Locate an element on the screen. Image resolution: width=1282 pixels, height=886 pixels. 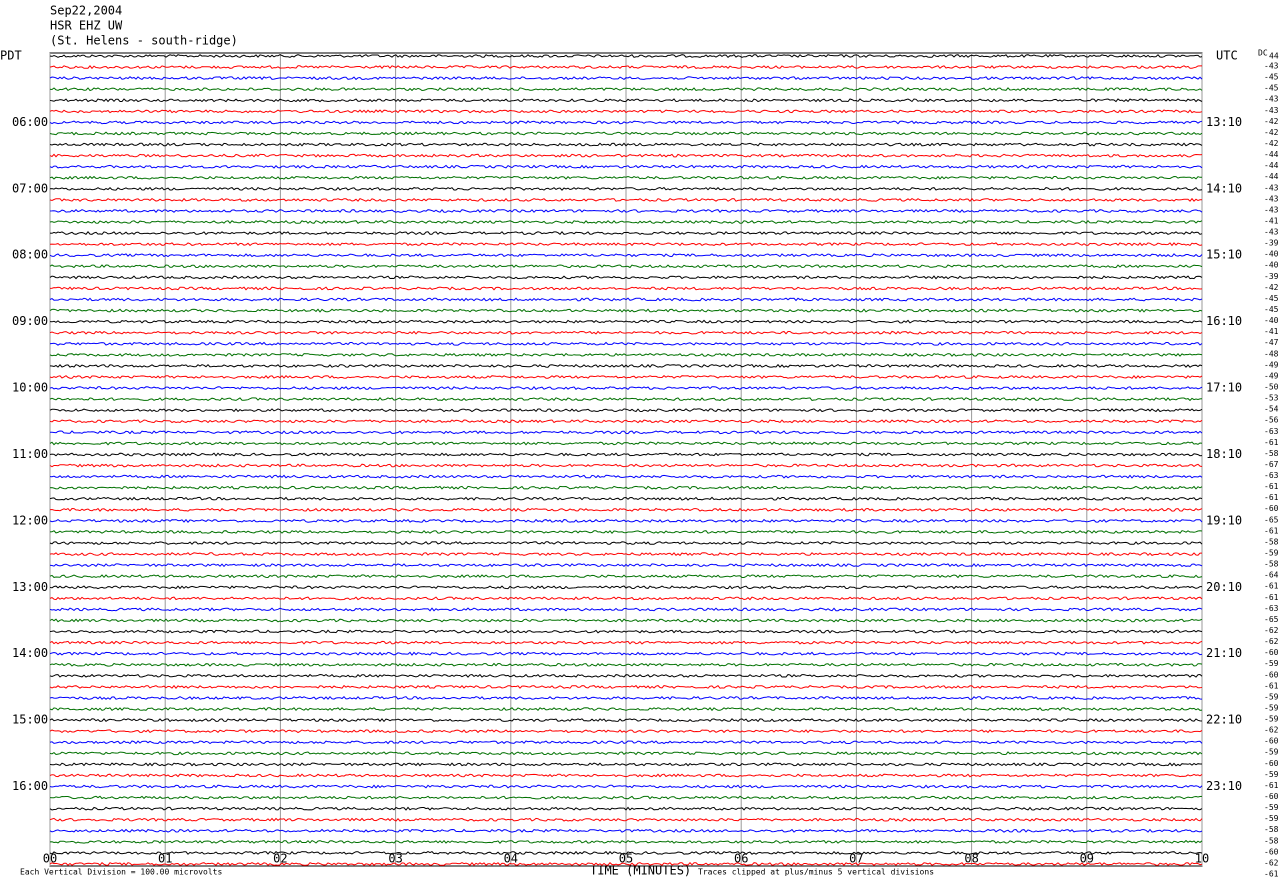
utc-time: 19:10 is located at coordinates (1224, 520).